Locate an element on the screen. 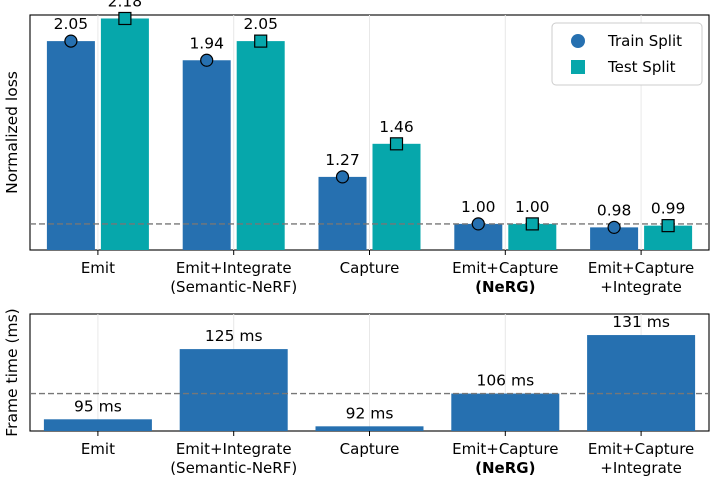  data-label: 95 ms is located at coordinates (98, 406).